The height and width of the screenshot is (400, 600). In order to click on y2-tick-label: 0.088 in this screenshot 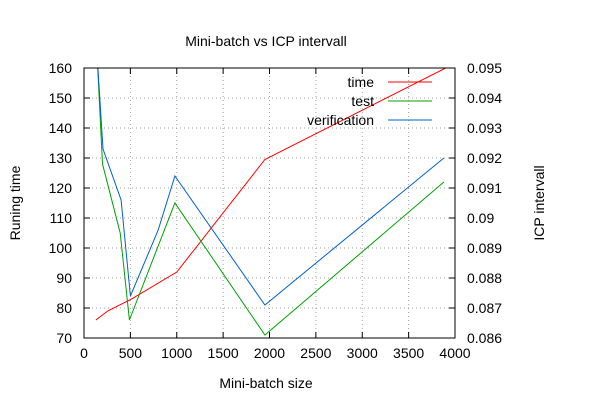, I will do `click(484, 278)`.